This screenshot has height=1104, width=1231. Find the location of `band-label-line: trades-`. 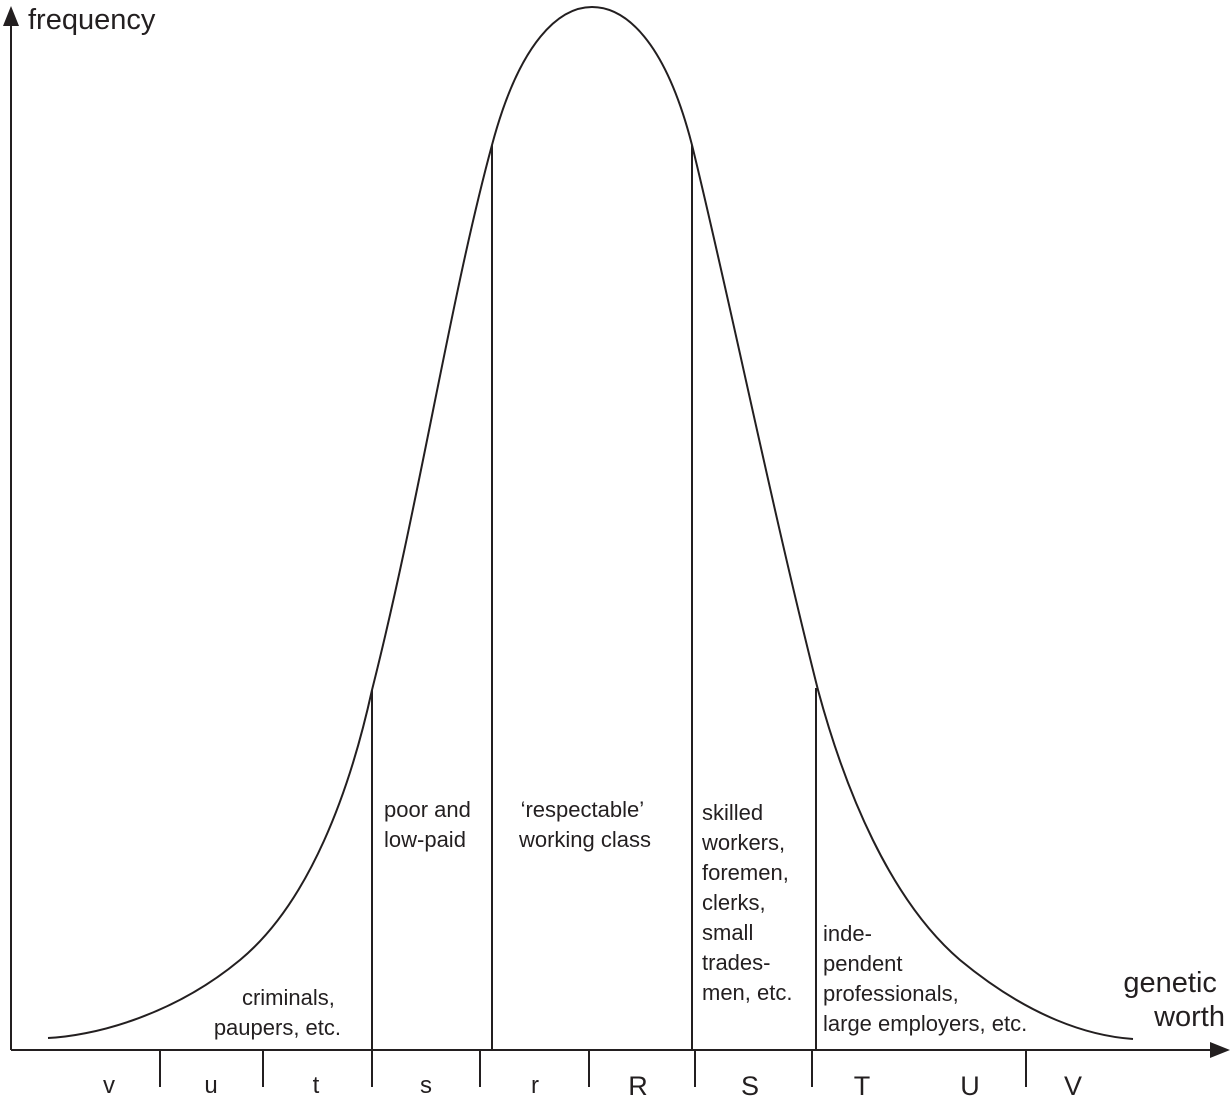

band-label-line: trades- is located at coordinates (736, 962).